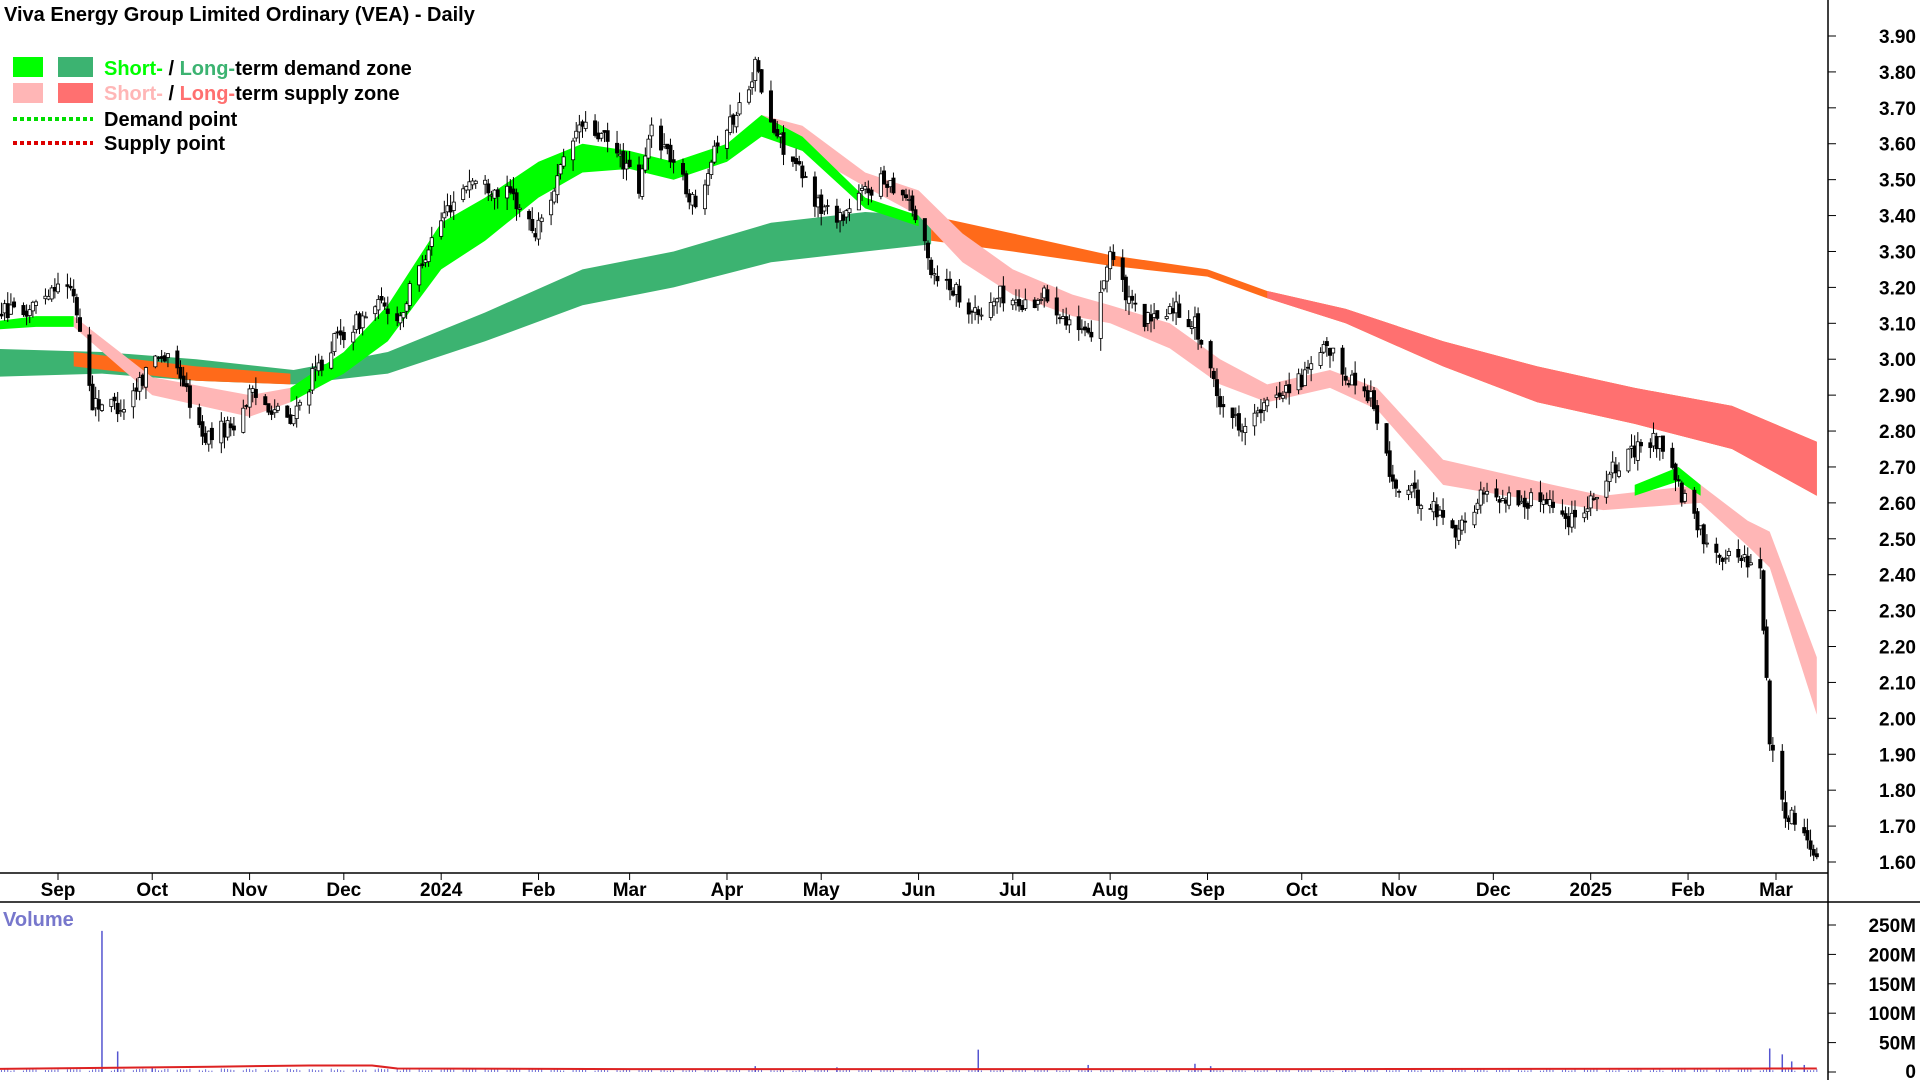 The height and width of the screenshot is (1080, 1920). Describe the element at coordinates (133, 94) in the screenshot. I see `legend-label-short: Short-` at that location.